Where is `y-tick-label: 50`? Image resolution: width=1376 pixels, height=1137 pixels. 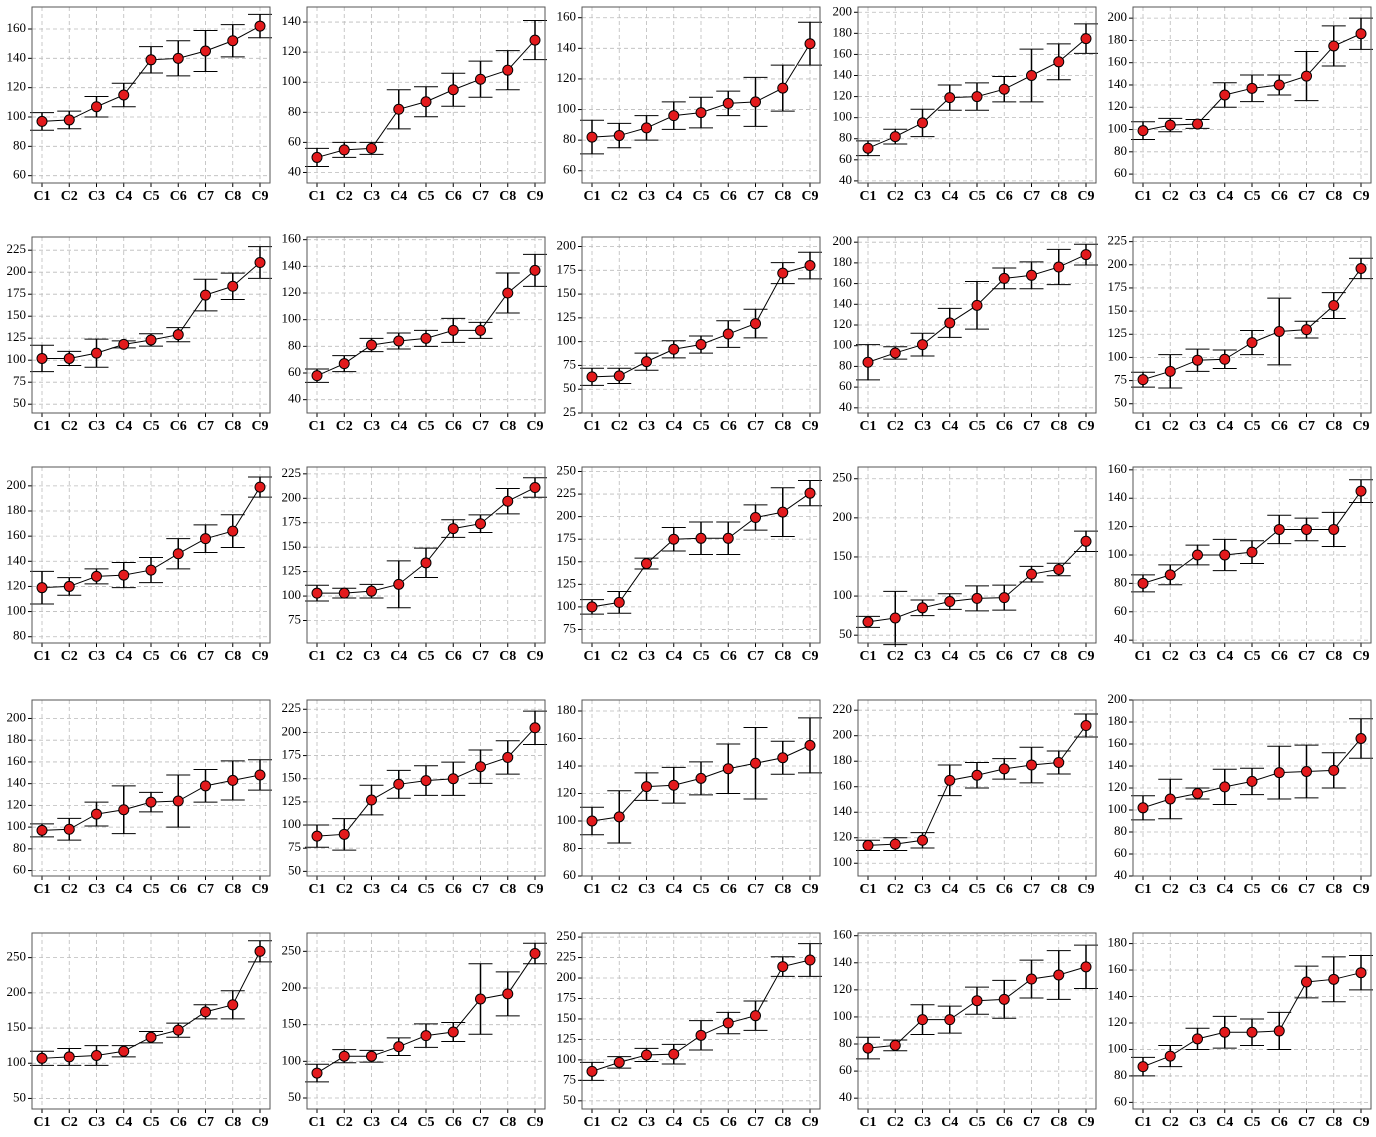
y-tick-label: 50 is located at coordinates (1120, 402).